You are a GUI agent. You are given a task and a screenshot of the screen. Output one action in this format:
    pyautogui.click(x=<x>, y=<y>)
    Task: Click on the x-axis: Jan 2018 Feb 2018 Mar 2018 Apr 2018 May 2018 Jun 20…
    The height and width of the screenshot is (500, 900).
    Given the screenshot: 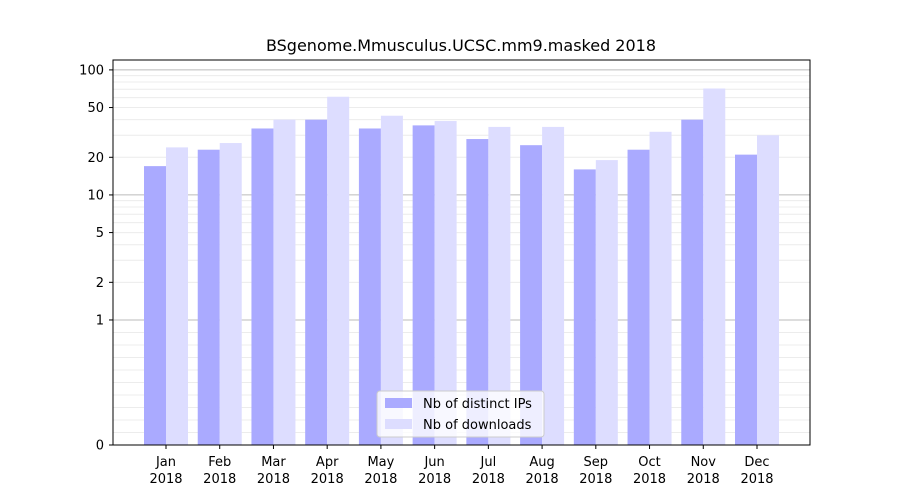 What is the action you would take?
    pyautogui.click(x=461, y=466)
    